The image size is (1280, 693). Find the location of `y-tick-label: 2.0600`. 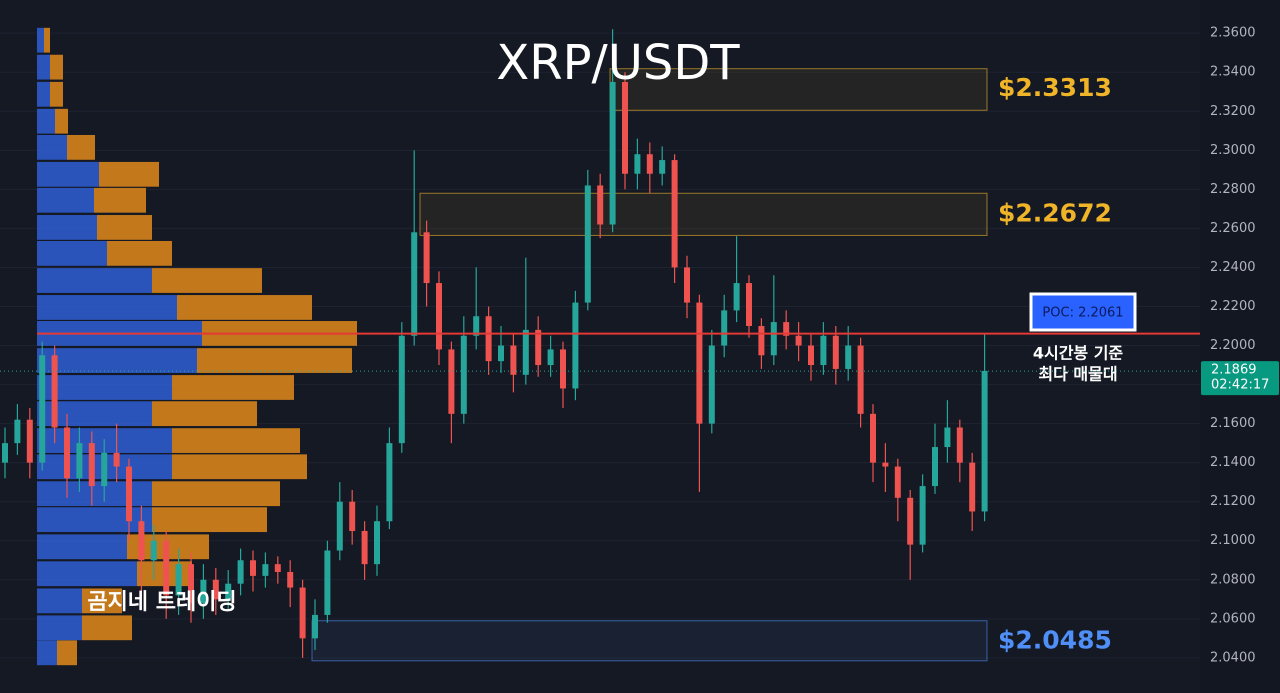

y-tick-label: 2.0600 is located at coordinates (1233, 618).